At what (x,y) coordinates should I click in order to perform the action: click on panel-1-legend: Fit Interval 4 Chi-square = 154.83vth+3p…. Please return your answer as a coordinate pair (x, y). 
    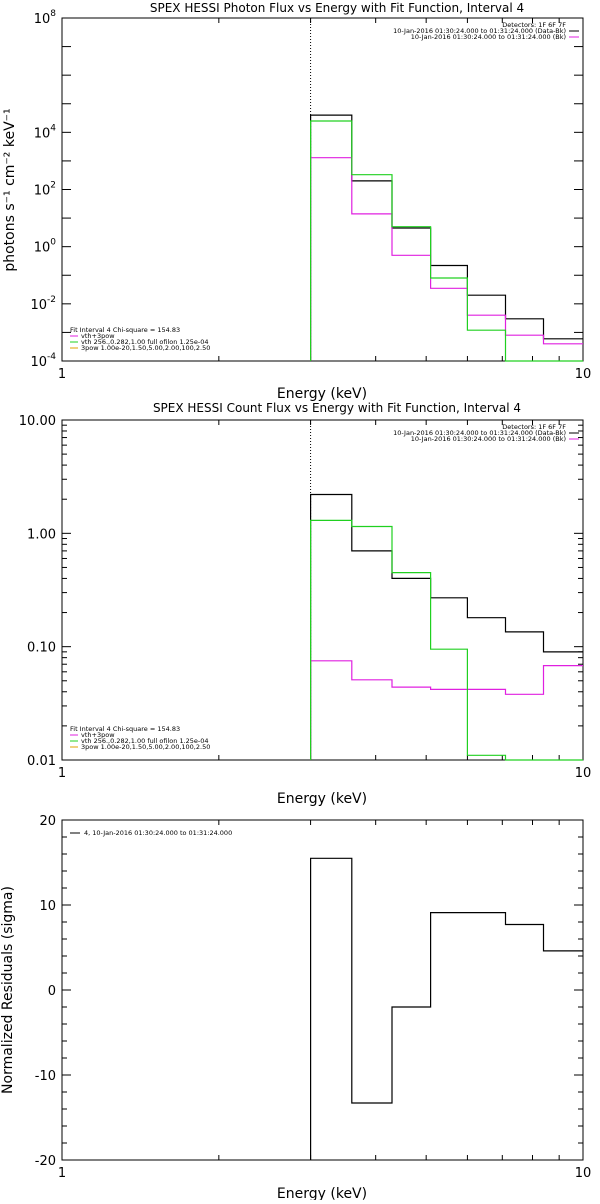
    Looking at the image, I should click on (140, 339).